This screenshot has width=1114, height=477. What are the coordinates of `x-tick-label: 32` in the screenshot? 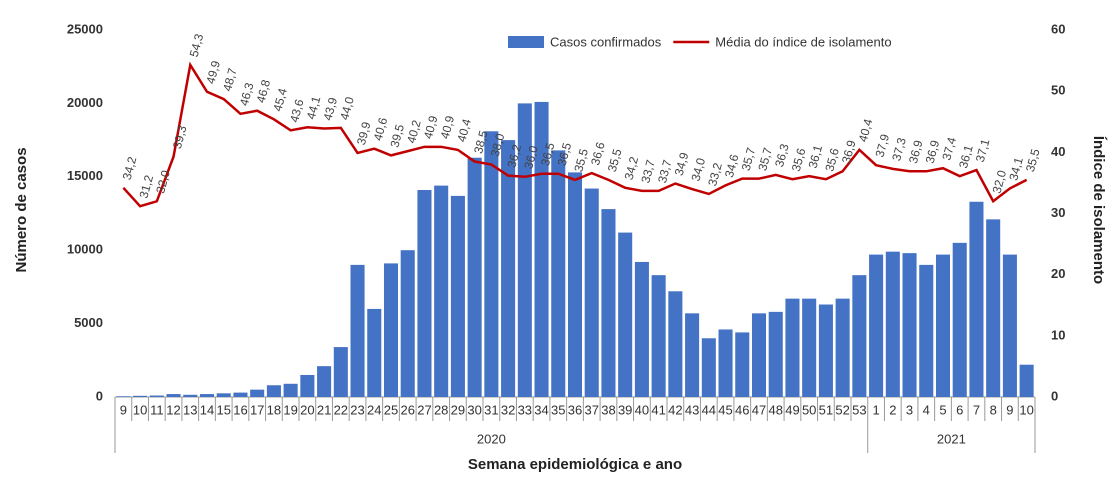 It's located at (508, 409).